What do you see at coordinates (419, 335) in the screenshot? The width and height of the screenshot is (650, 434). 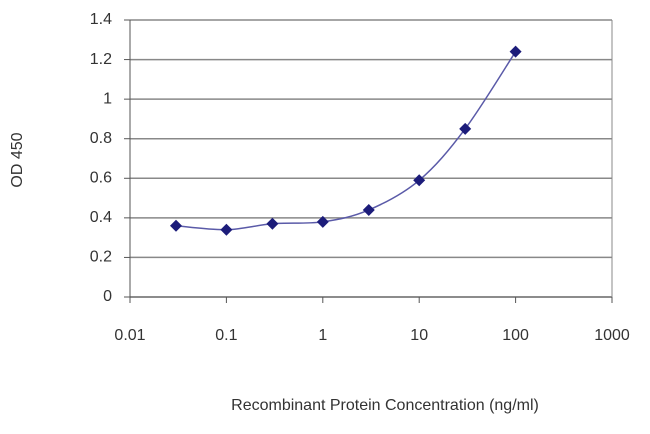 I see `x-tick-label: 10` at bounding box center [419, 335].